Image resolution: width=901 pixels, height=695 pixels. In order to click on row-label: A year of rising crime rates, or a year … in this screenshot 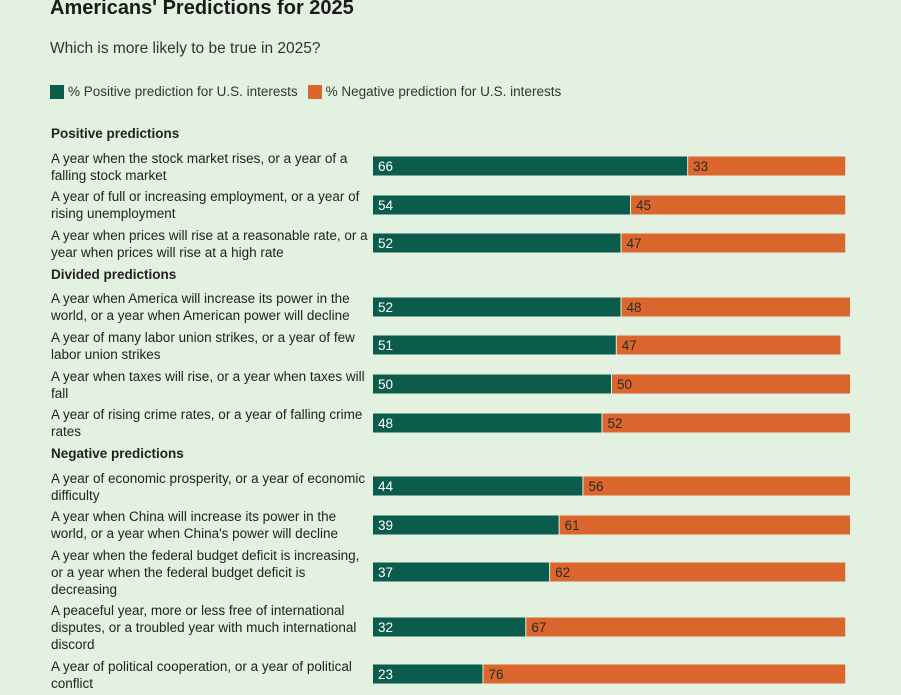, I will do `click(207, 423)`.